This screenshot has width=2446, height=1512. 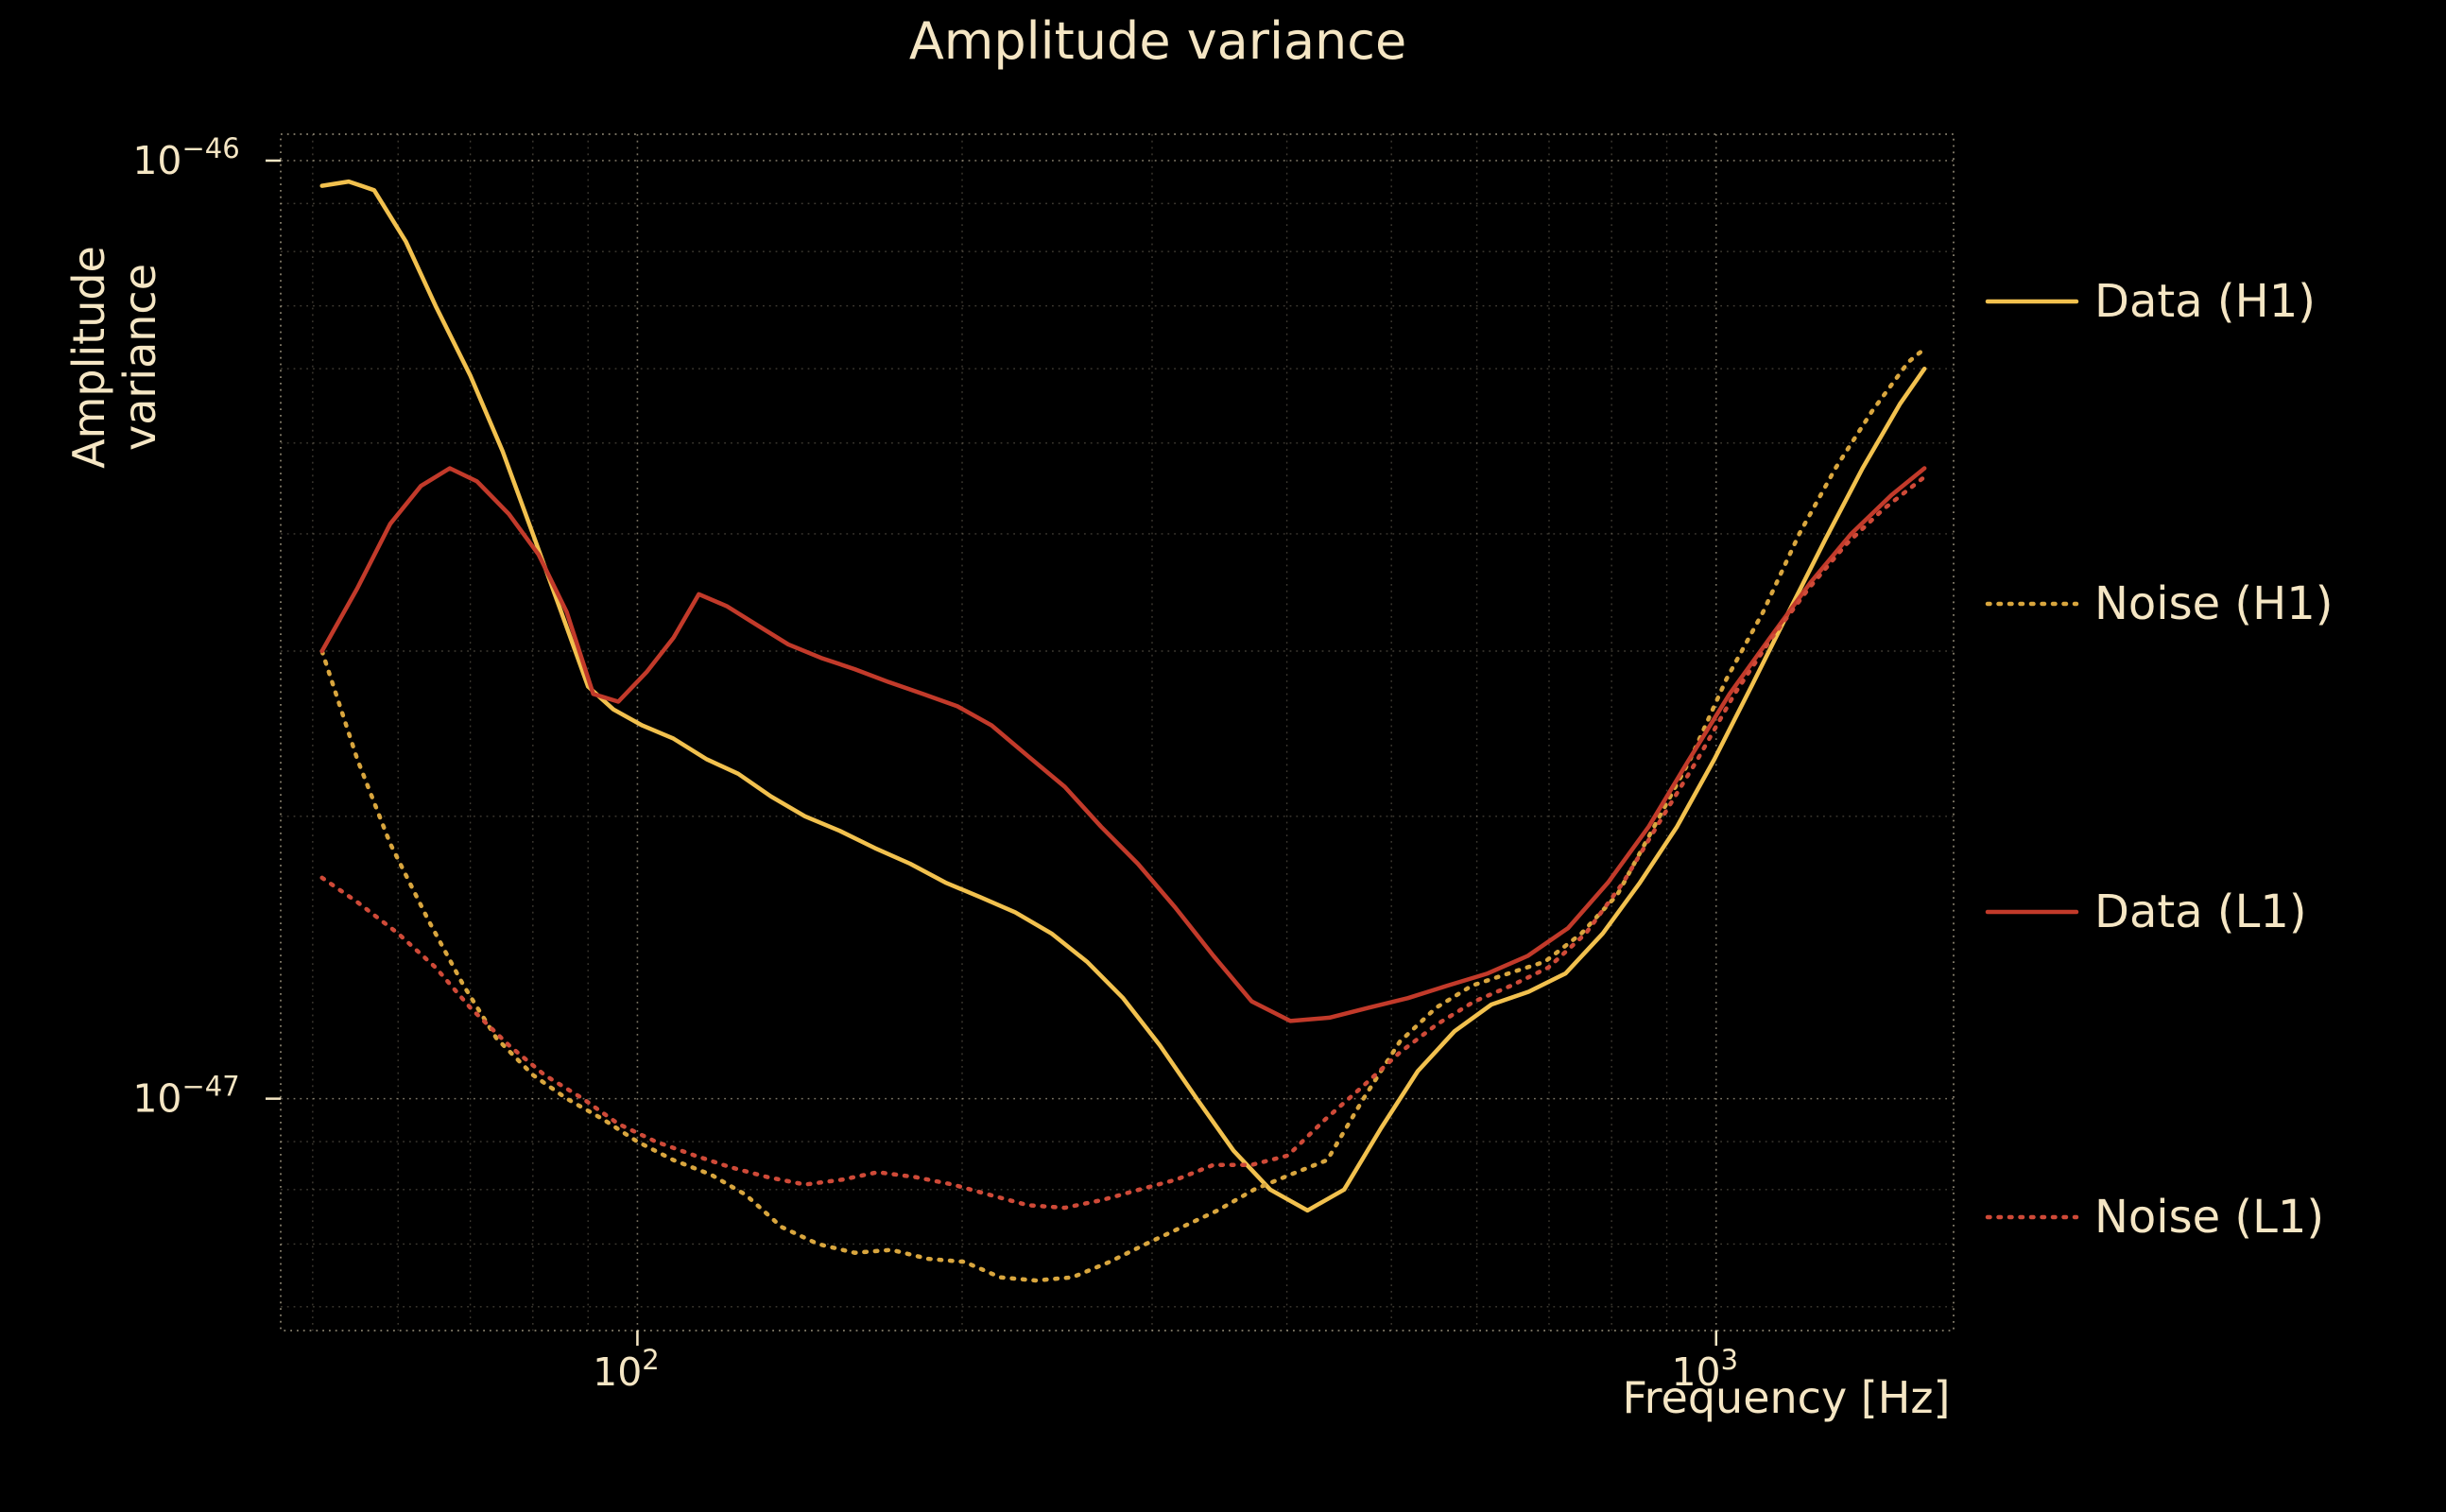 I want to click on legend-line-sample-noise-l1, so click(x=2032, y=1217).